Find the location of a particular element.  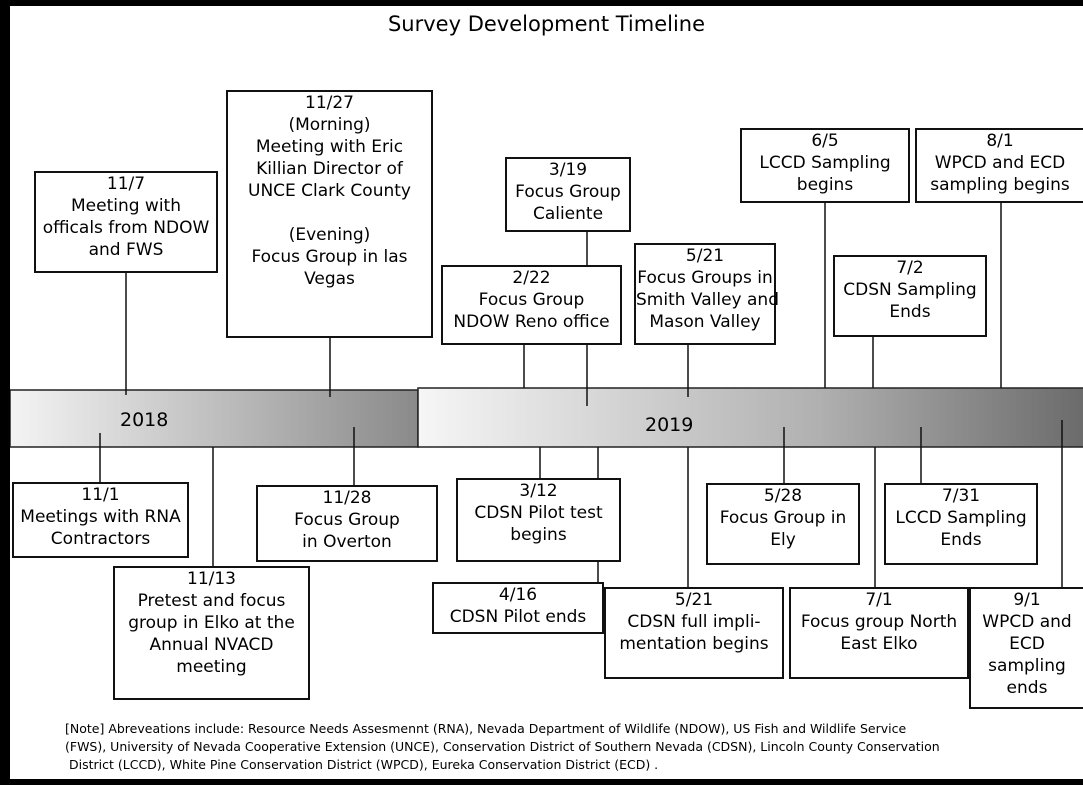

bar-2019 is located at coordinates (750, 417).